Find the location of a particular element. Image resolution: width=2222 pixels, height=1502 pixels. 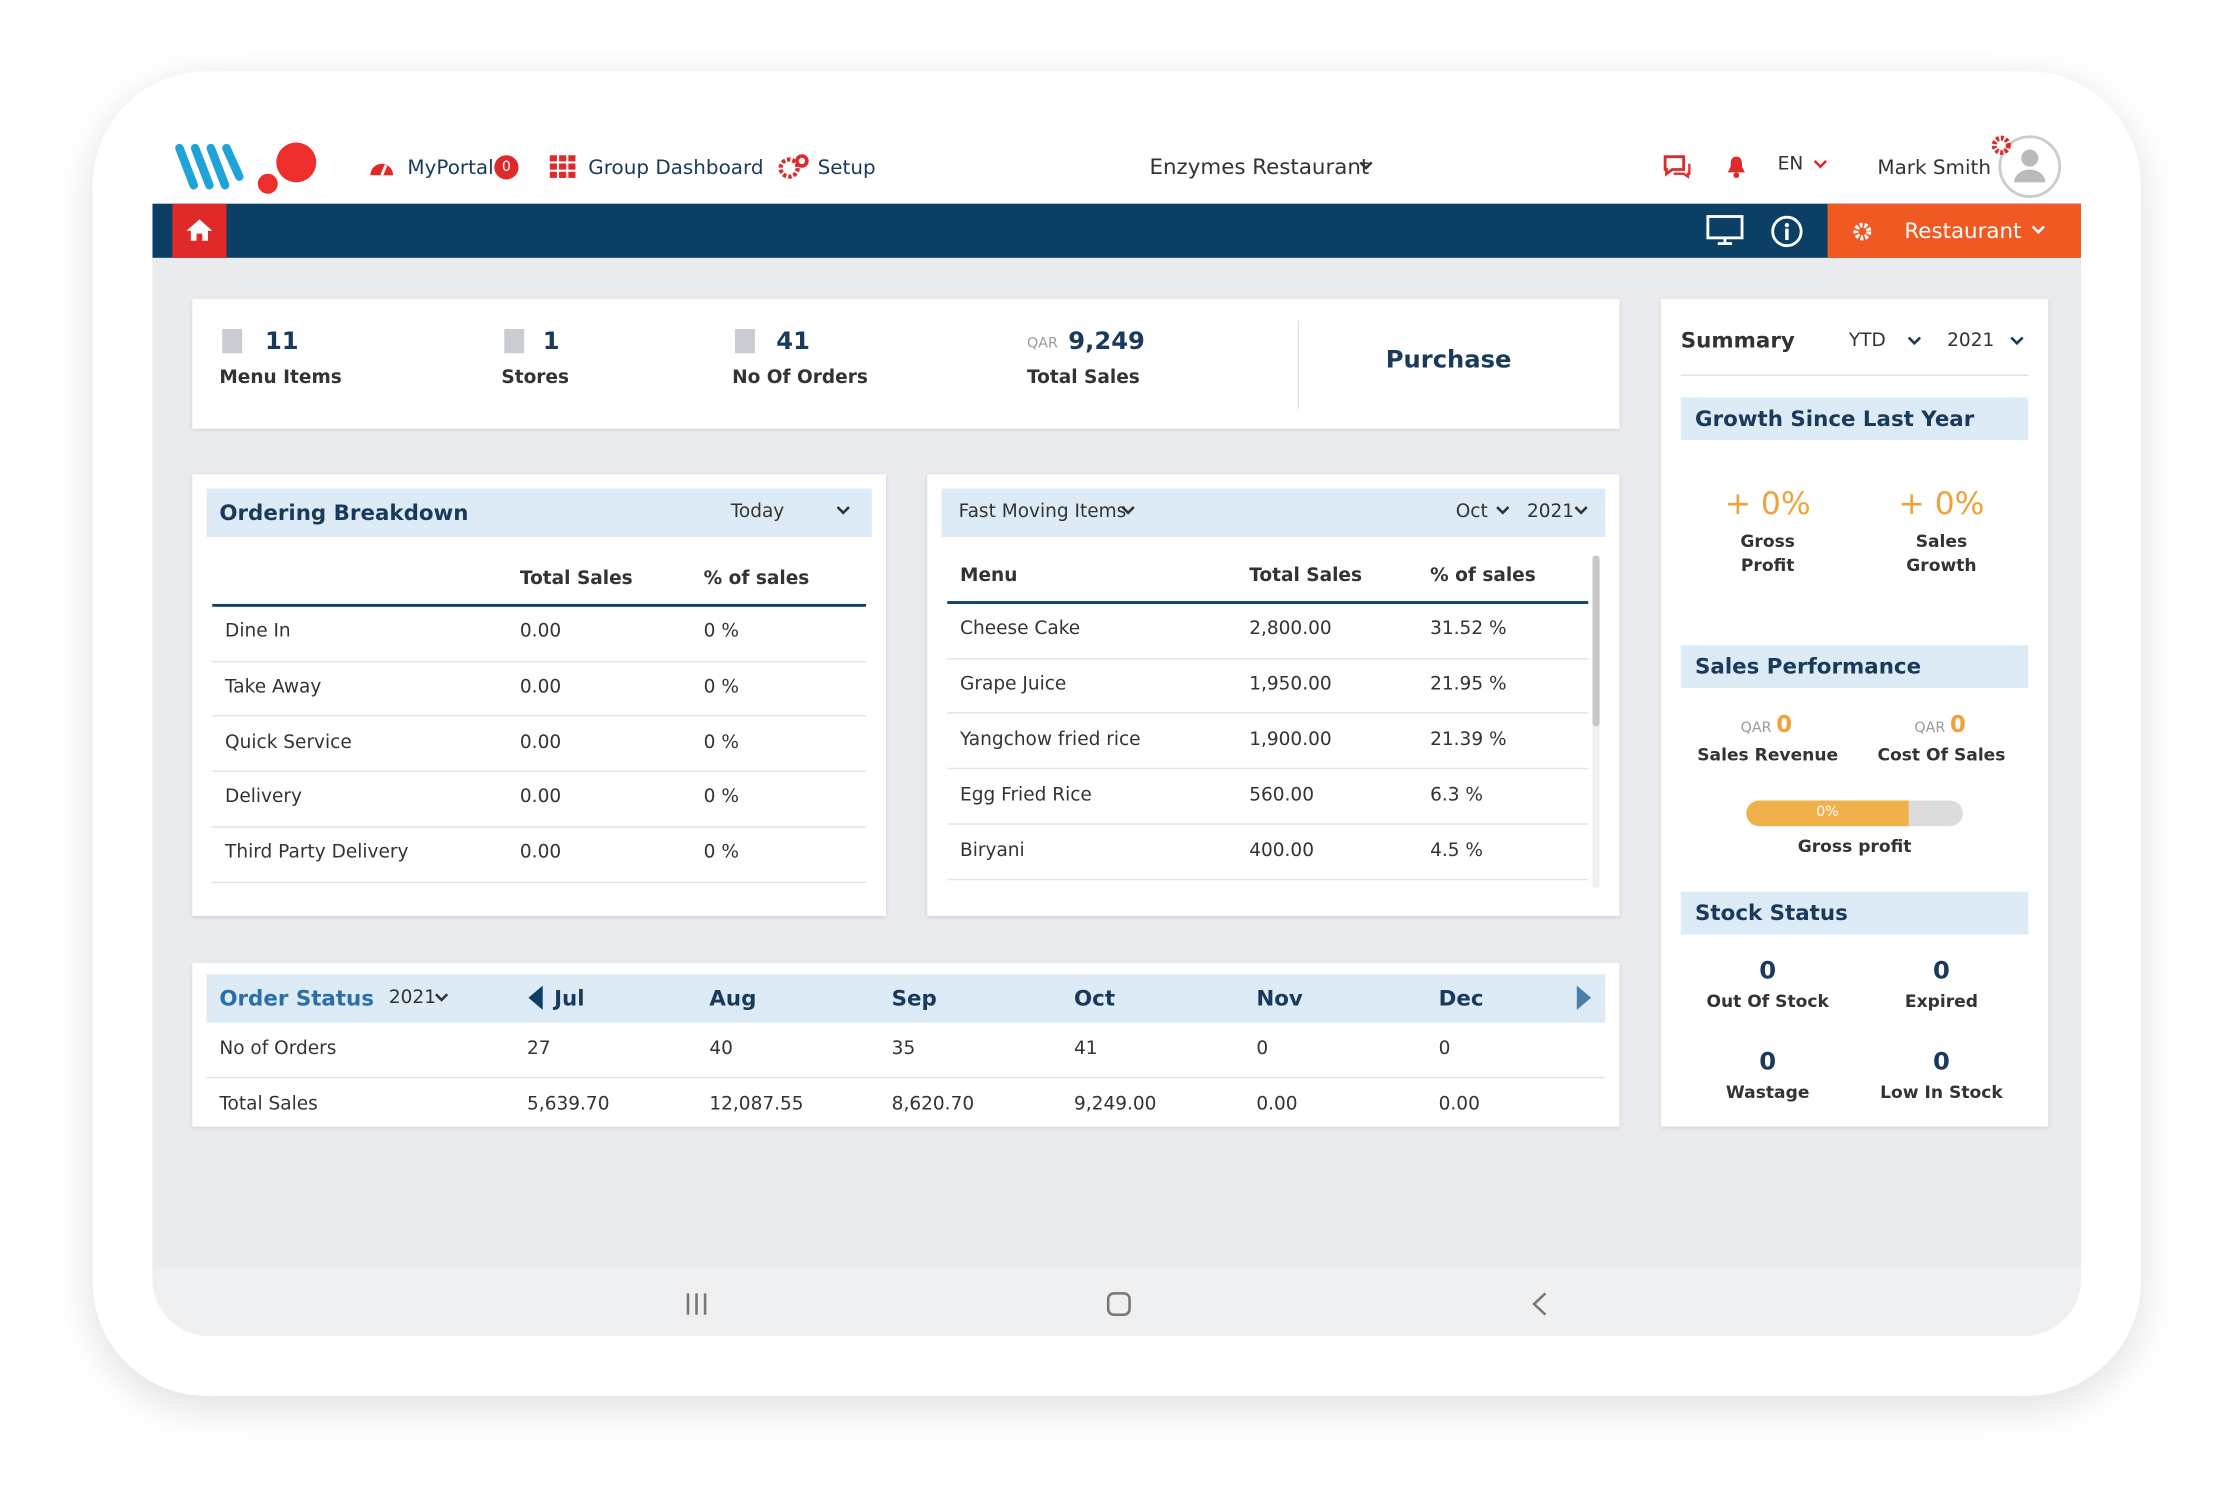

fast-moving-card is located at coordinates (1273, 695).